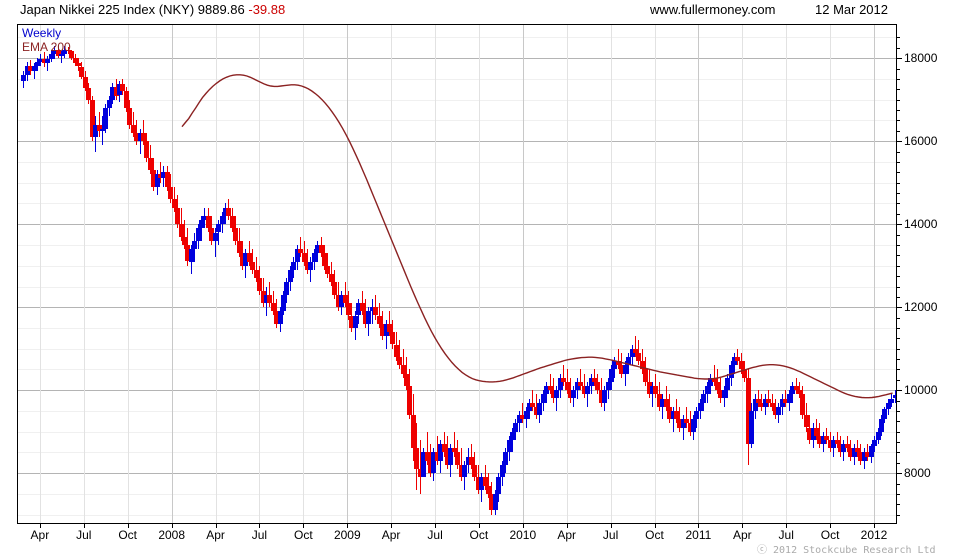 This screenshot has width=980, height=560. Describe the element at coordinates (921, 141) in the screenshot. I see `y-axis-label: 16000` at that location.